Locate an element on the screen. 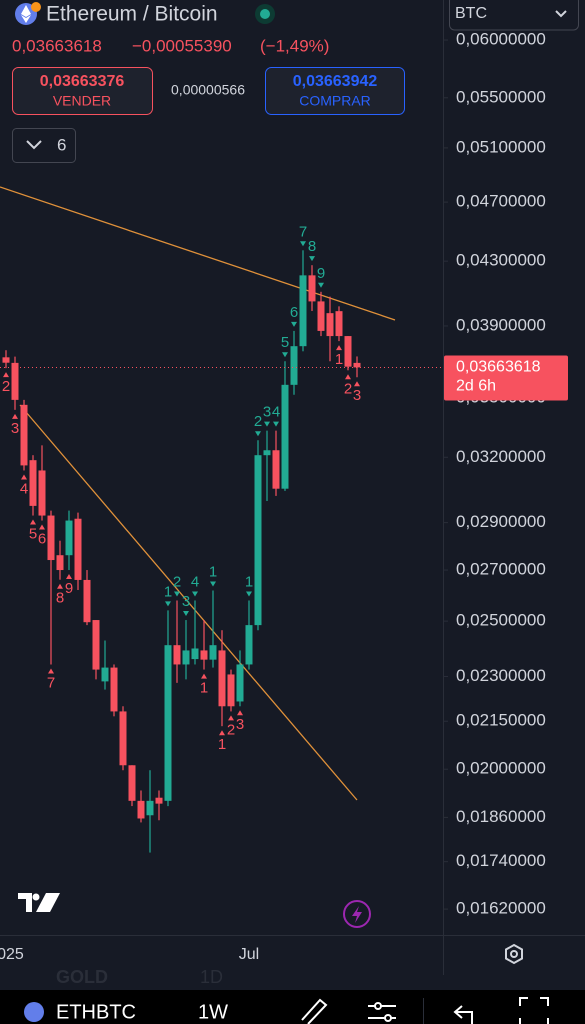 Image resolution: width=585 pixels, height=1024 pixels. x-tick-label: Jul is located at coordinates (249, 954).